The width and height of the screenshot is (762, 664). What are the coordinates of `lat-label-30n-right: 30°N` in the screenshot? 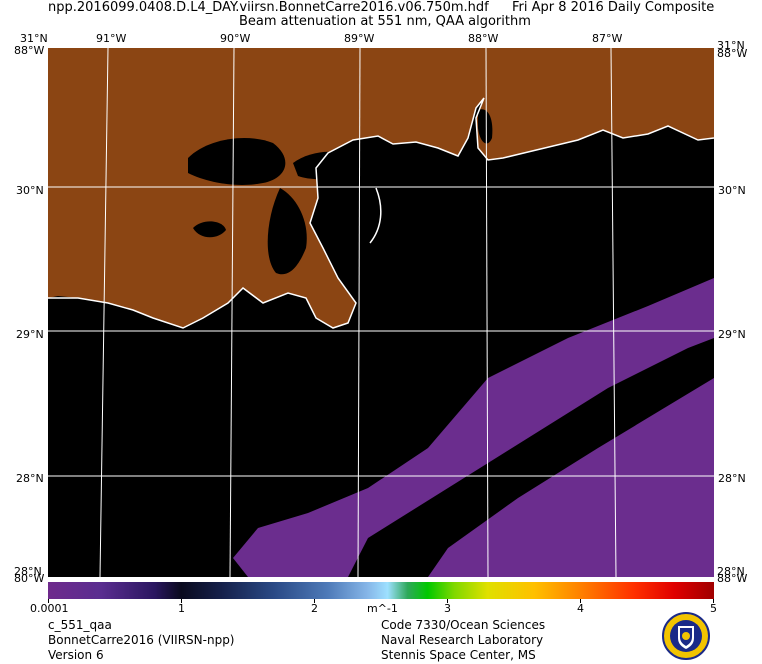 It's located at (732, 190).